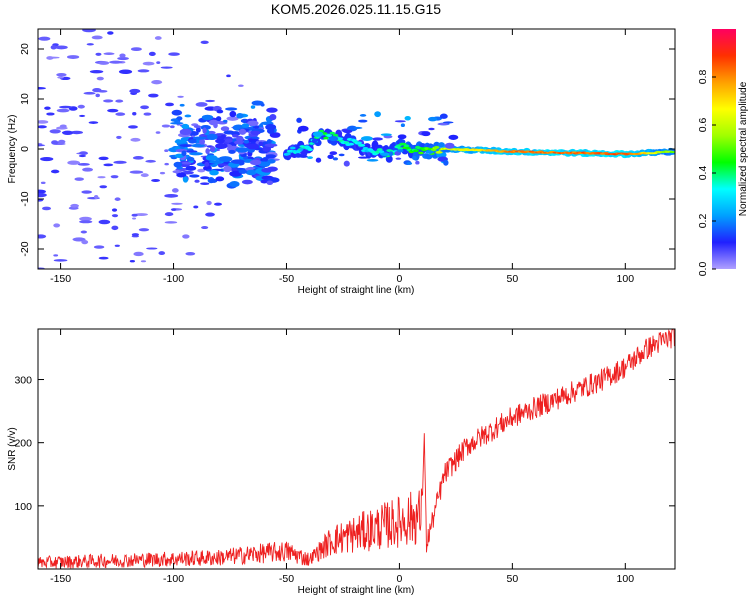  Describe the element at coordinates (724, 149) in the screenshot. I see `colorbar-gradient` at that location.